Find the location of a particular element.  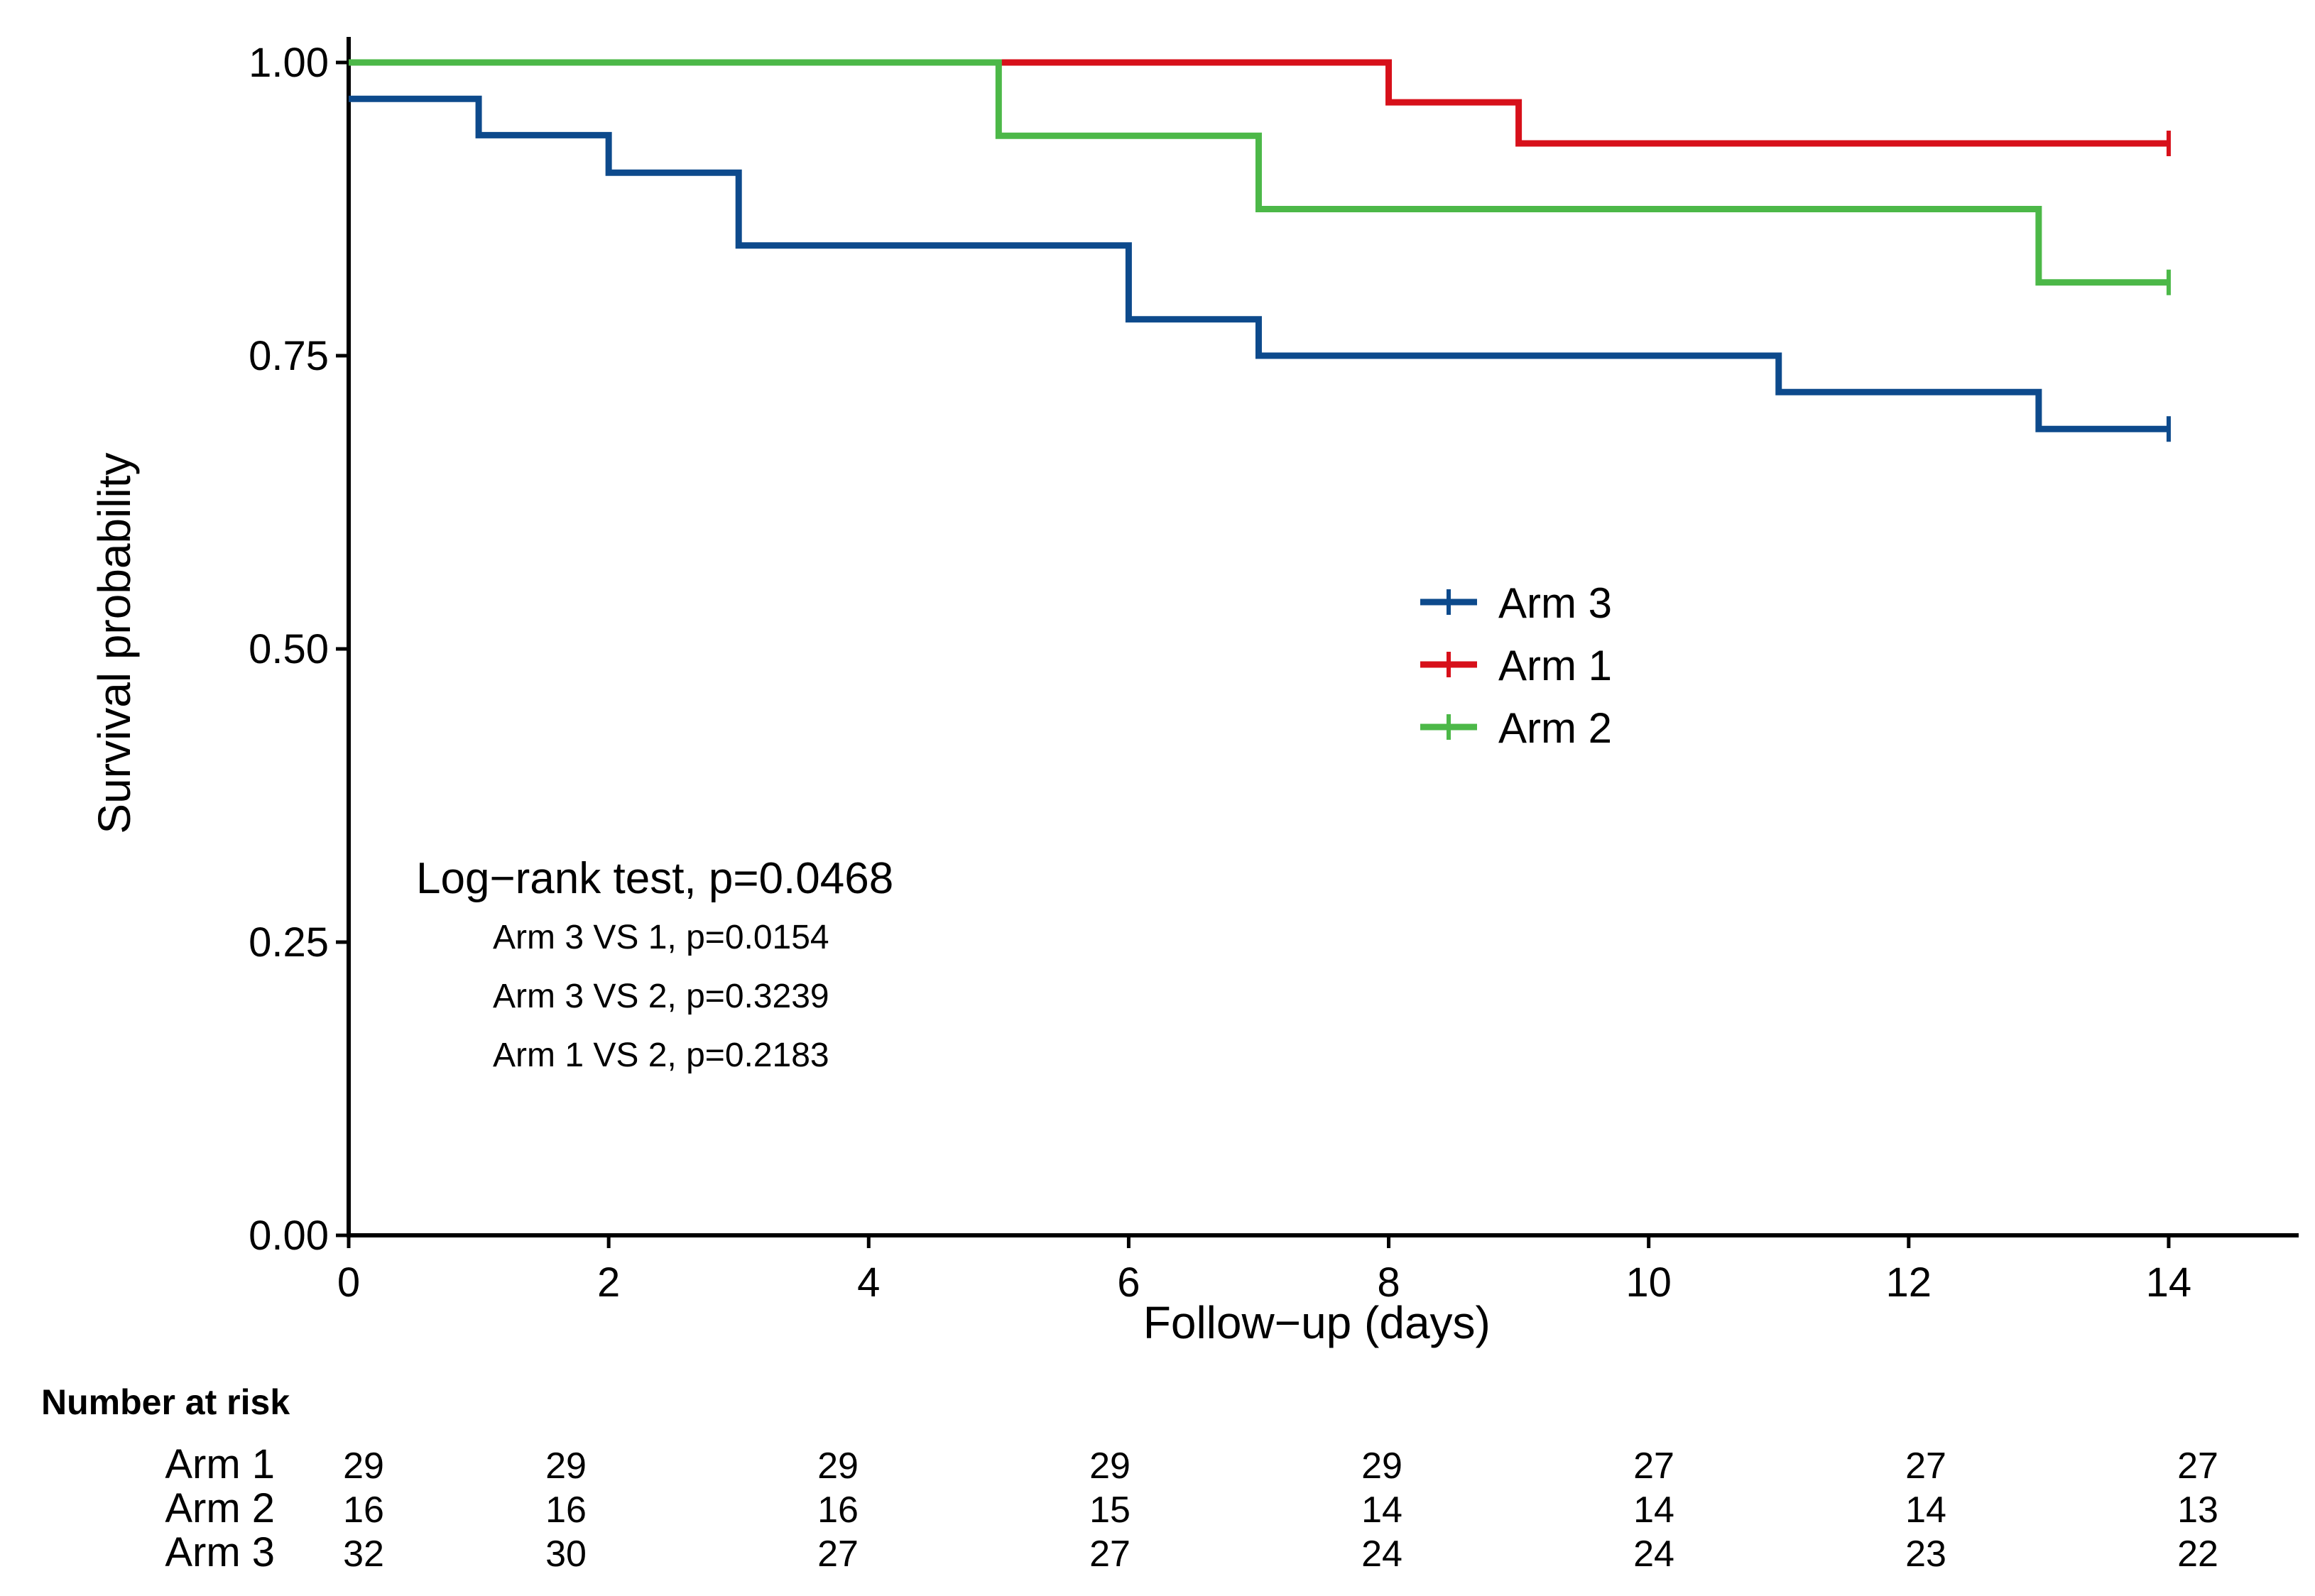

x-tick-label: 12 is located at coordinates (1909, 1282).